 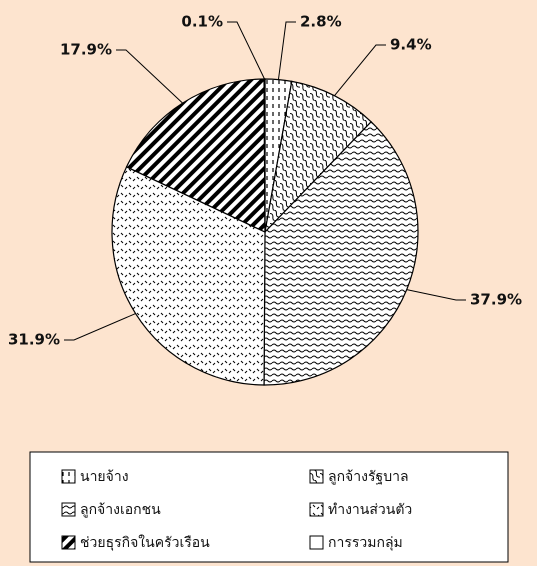 I want to click on legend-label: ลูกจ้างเอกชน, so click(x=120, y=510).